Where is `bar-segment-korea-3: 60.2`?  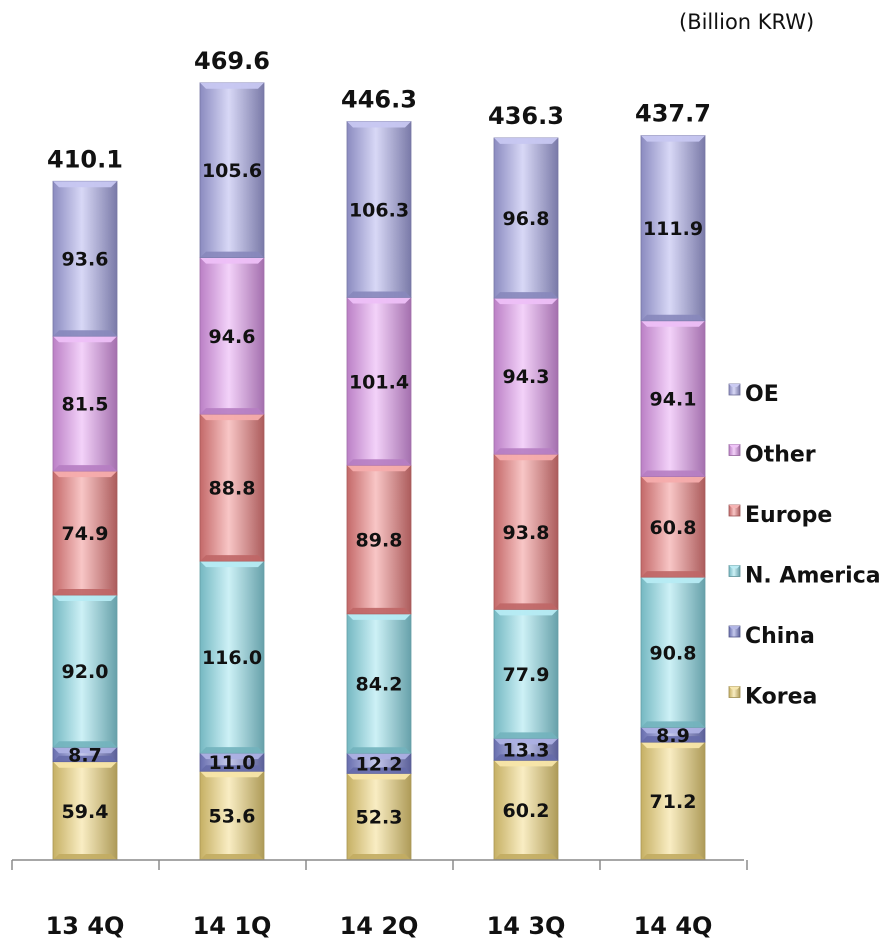 bar-segment-korea-3: 60.2 is located at coordinates (526, 810).